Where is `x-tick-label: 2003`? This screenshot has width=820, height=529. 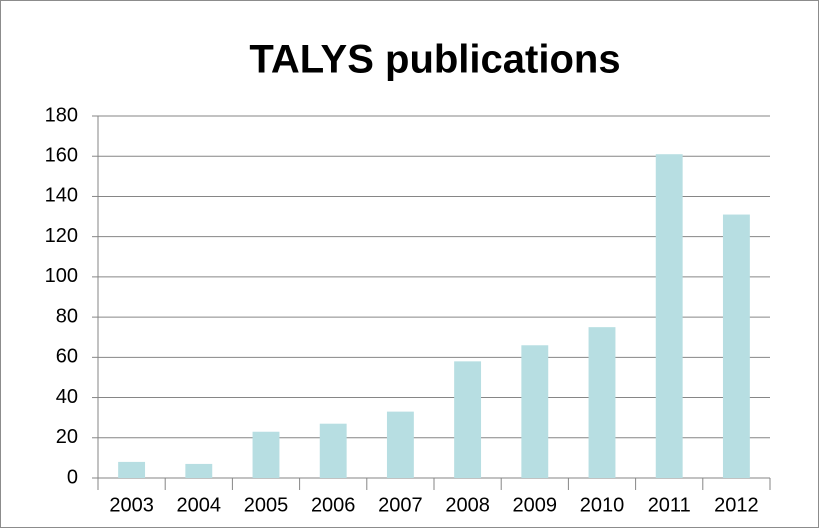
x-tick-label: 2003 is located at coordinates (131, 505).